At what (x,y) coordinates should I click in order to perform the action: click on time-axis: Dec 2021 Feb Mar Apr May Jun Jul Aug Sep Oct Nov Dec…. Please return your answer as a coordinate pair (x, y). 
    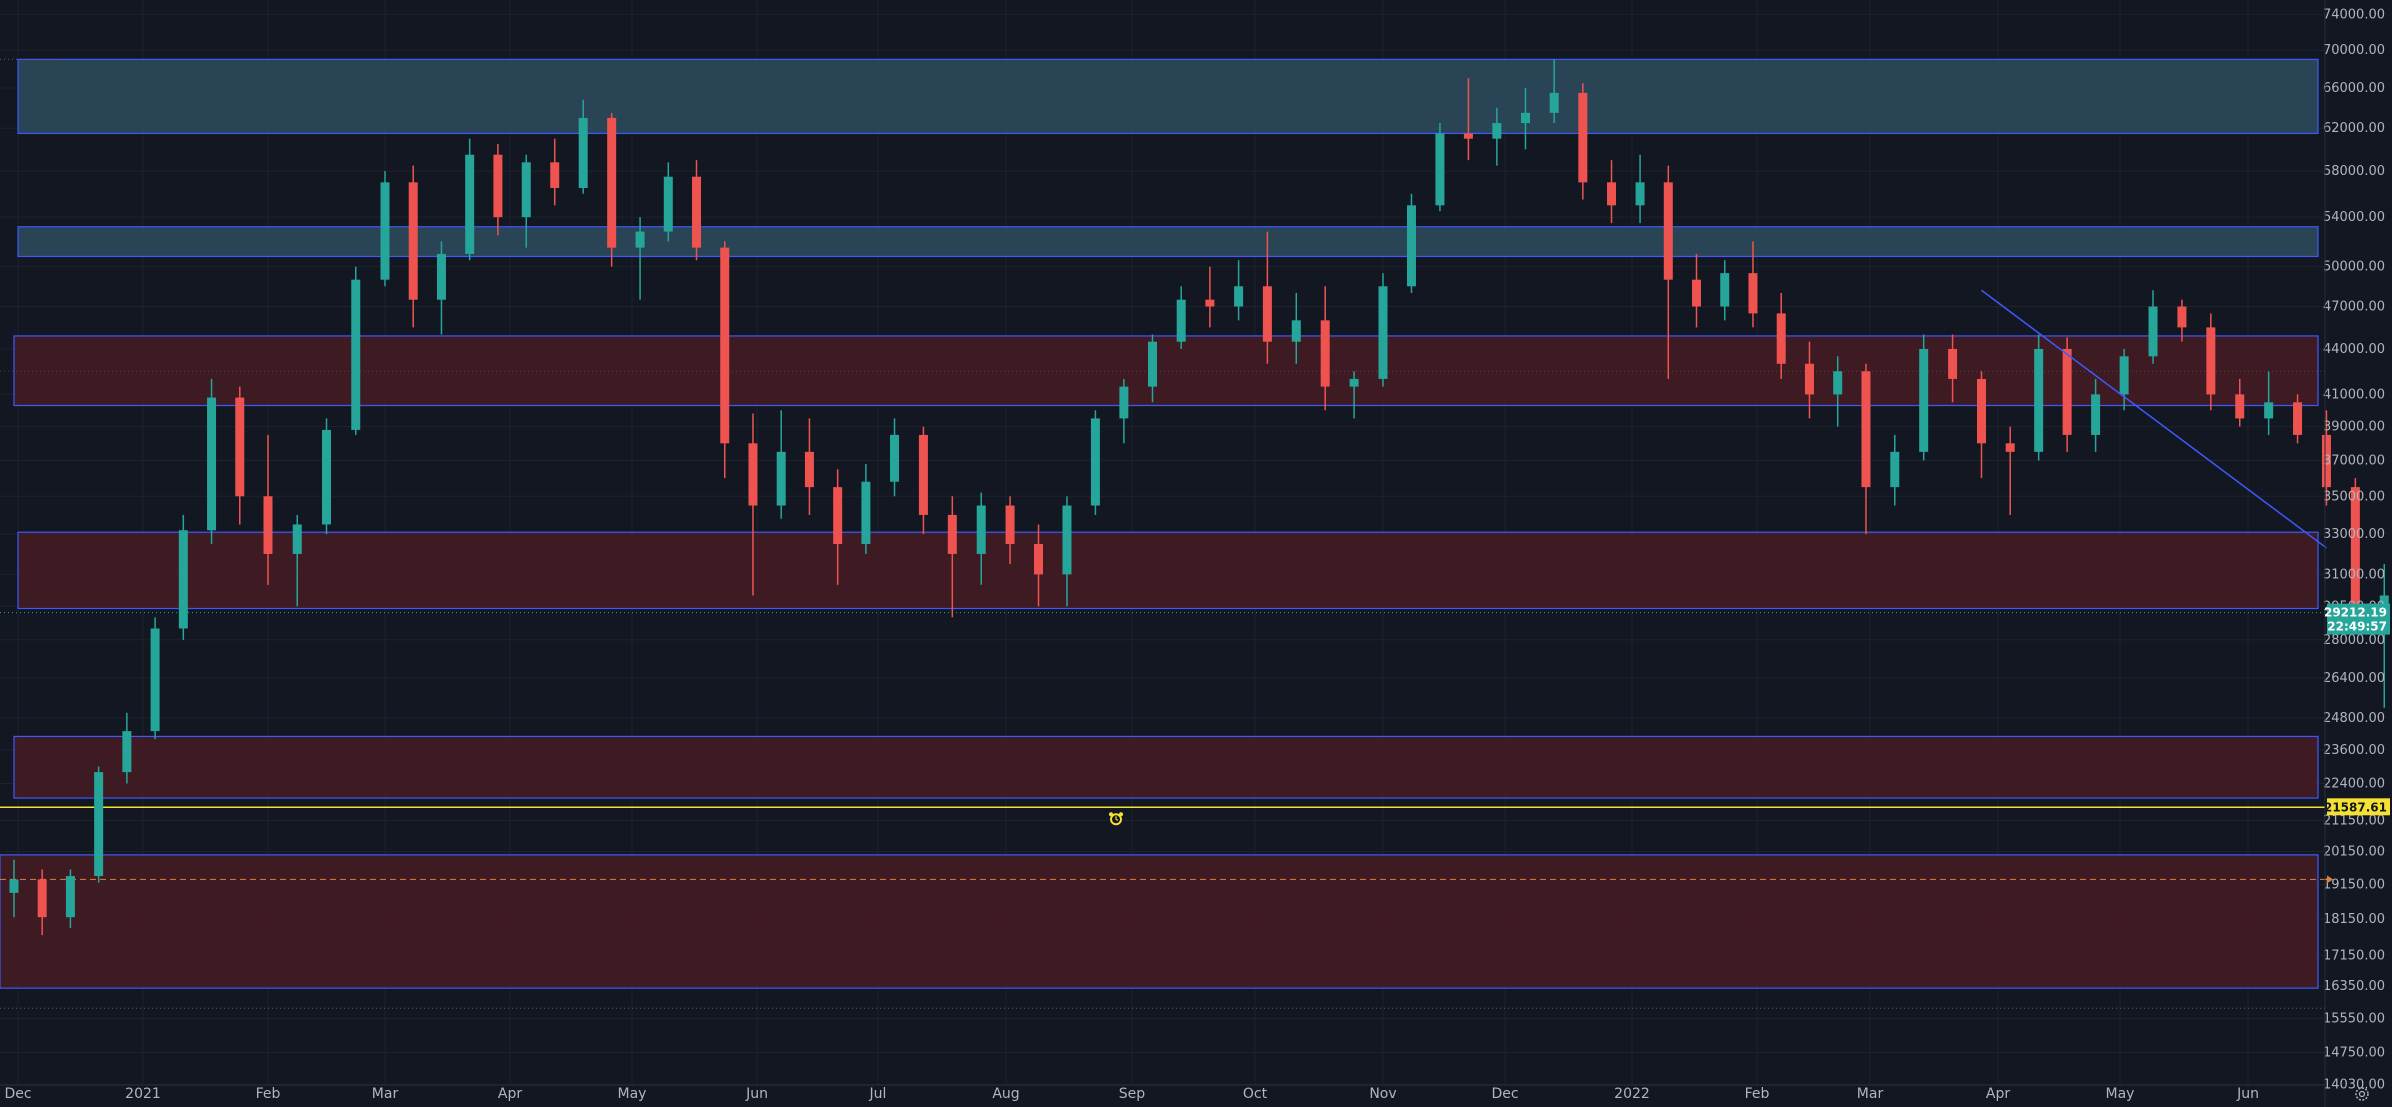
    Looking at the image, I should click on (1184, 1093).